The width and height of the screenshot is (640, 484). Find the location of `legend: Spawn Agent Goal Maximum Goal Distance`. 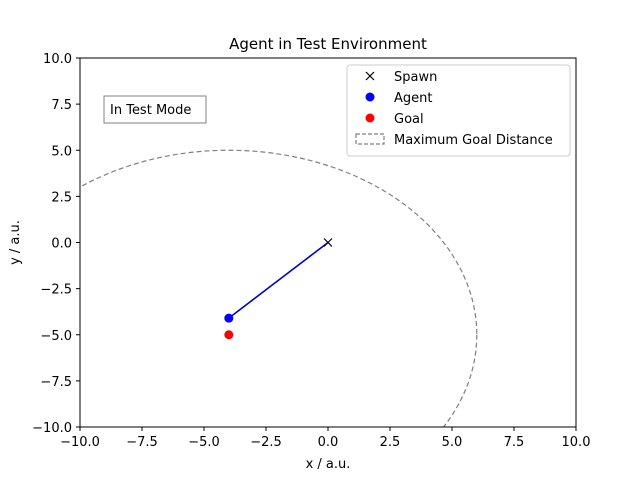

legend: Spawn Agent Goal Maximum Goal Distance is located at coordinates (458, 110).